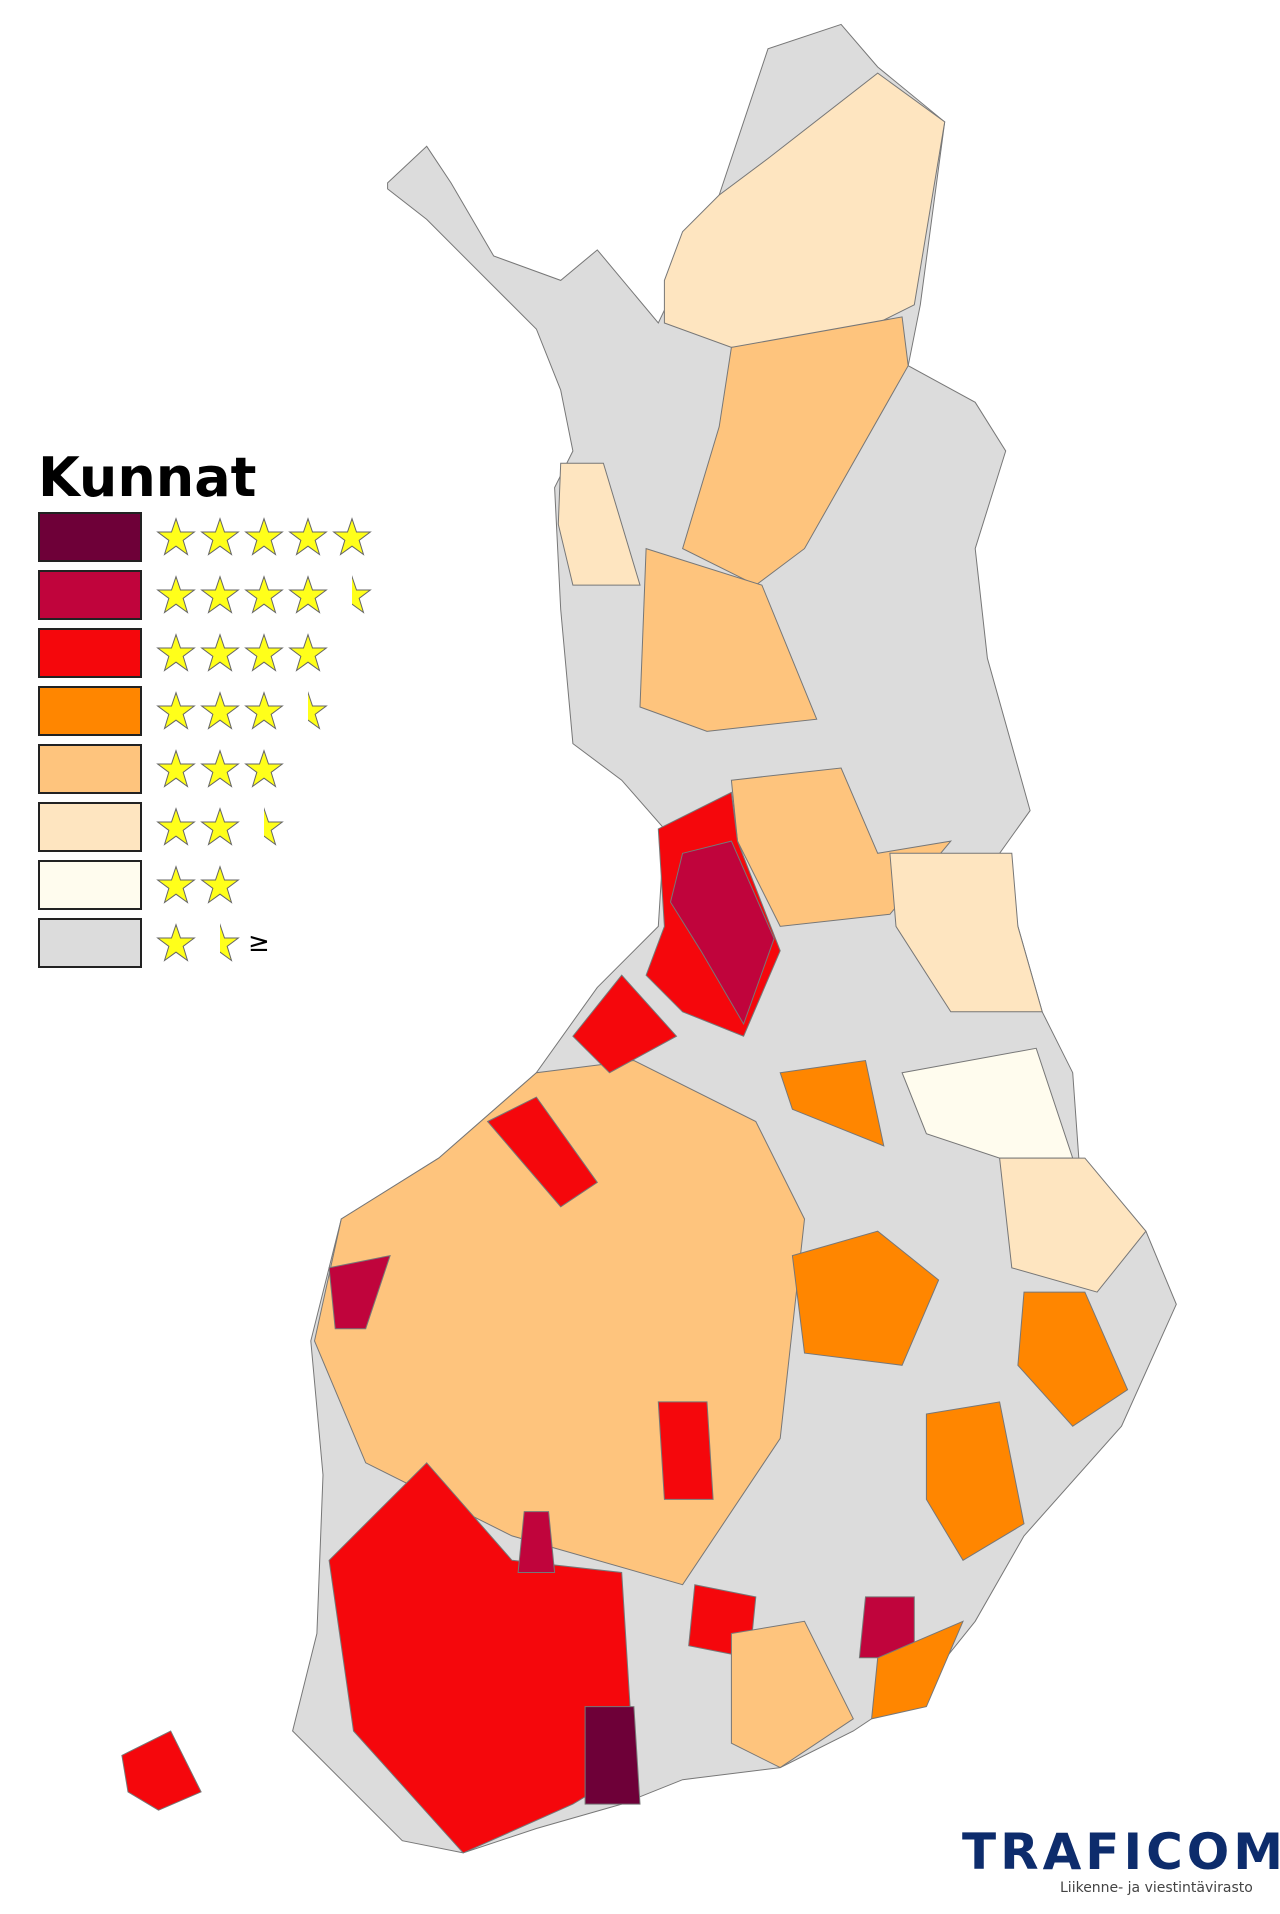 This screenshot has width=1280, height=1914. I want to click on legend-item: ≥, so click(207, 943).